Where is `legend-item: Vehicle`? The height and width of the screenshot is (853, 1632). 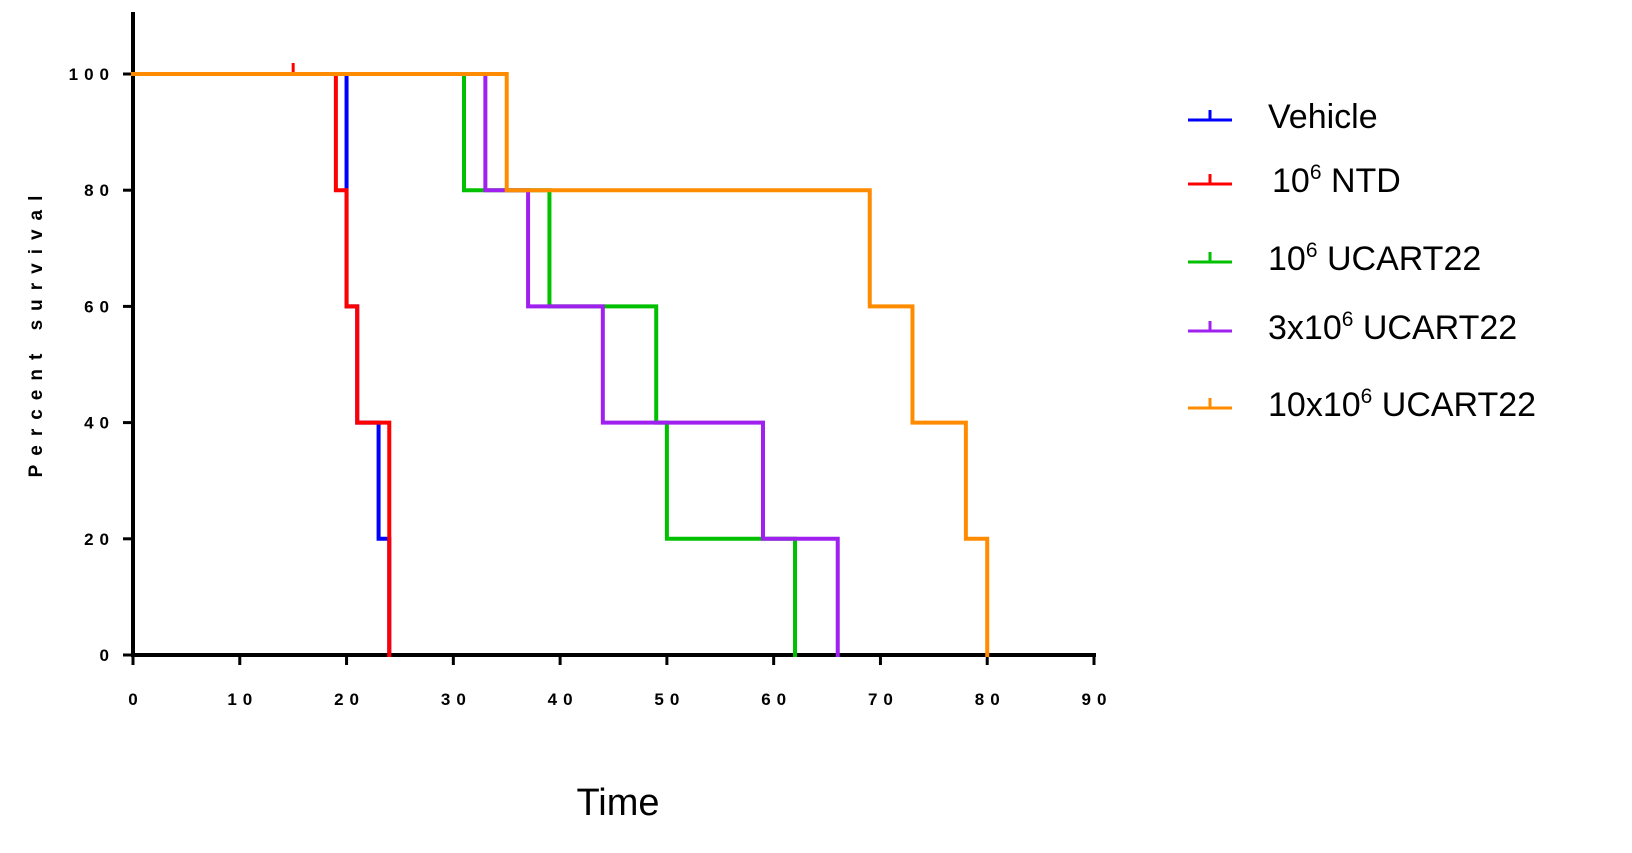
legend-item: Vehicle is located at coordinates (1283, 117).